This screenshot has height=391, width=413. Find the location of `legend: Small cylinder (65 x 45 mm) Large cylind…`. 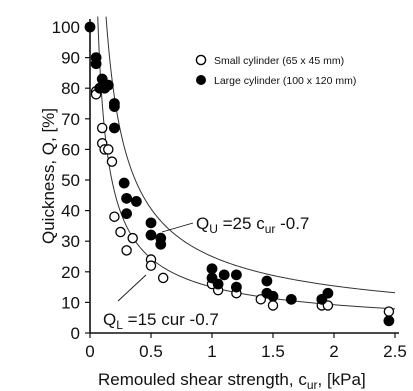

legend: Small cylinder (65 x 45 mm) Large cylind… is located at coordinates (275, 70).